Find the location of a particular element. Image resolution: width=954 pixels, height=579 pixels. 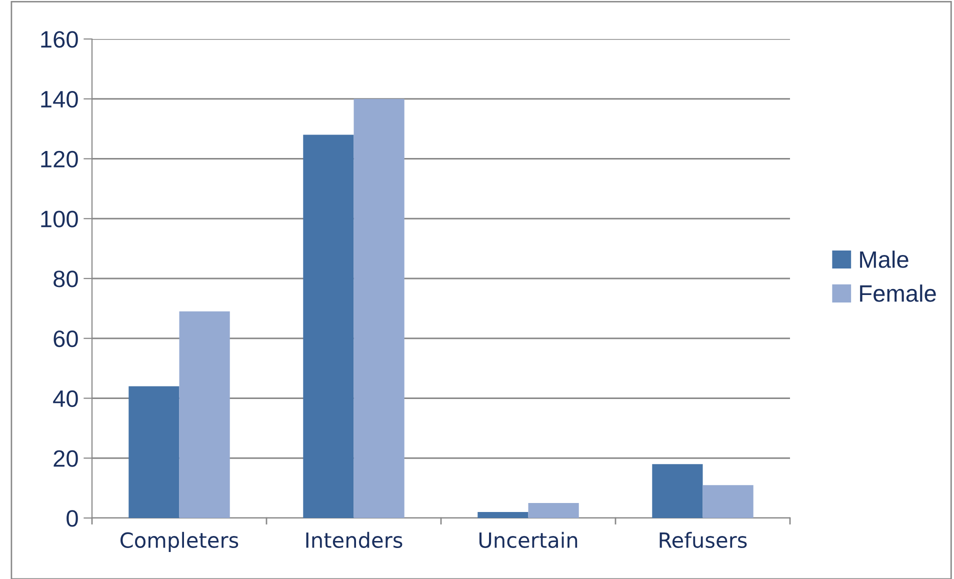

y-tick-label: 80 is located at coordinates (66, 279).